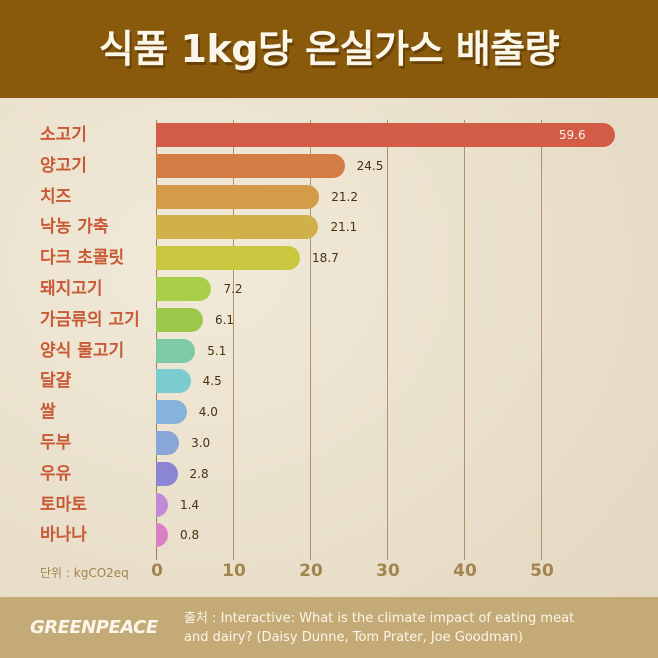 The image size is (658, 658). Describe the element at coordinates (329, 289) in the screenshot. I see `bar-row: 돼지고기 7.2` at that location.